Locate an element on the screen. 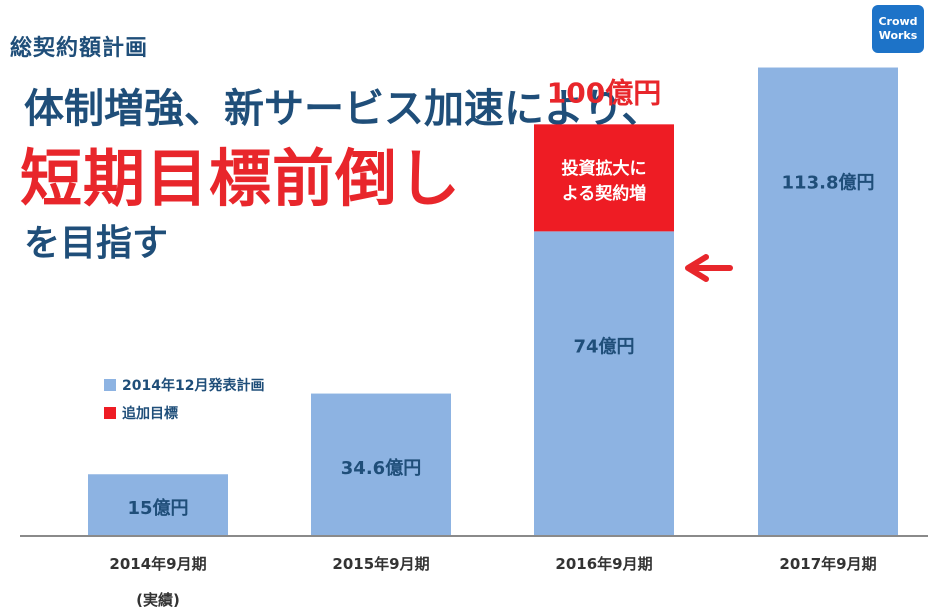 This screenshot has height=616, width=928. legend-item-plan: 2014年12月発表計画 is located at coordinates (184, 385).